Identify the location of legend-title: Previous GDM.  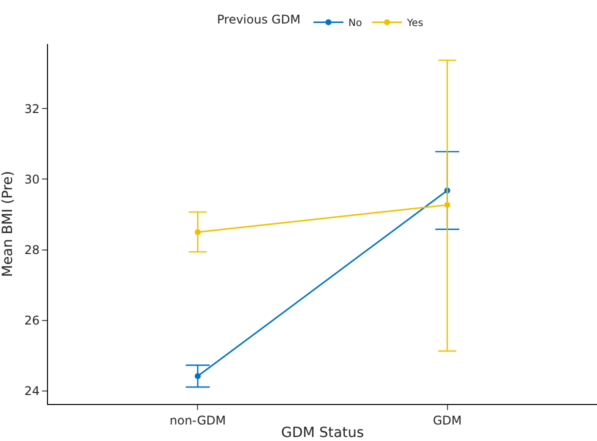
(258, 19).